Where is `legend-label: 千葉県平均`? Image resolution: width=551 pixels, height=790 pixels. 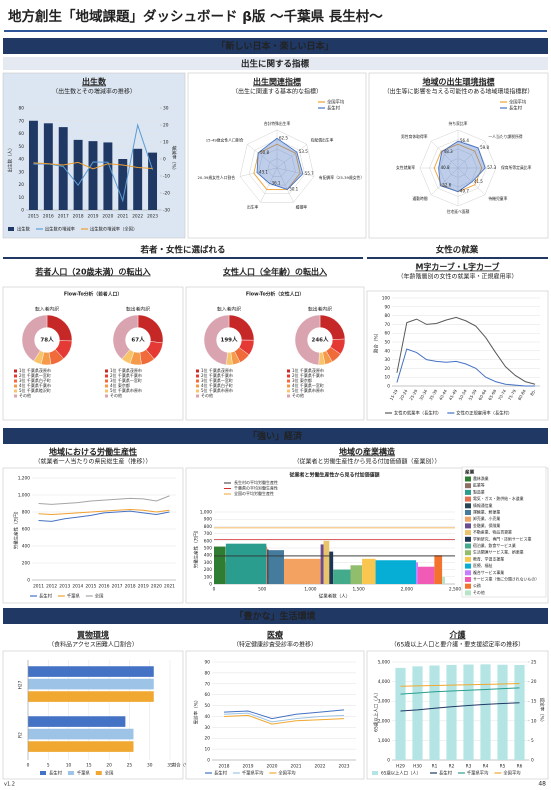 legend-label: 千葉県平均 is located at coordinates (252, 773).